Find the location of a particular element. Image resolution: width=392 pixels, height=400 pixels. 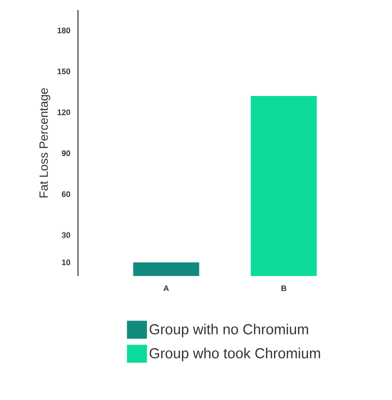

legend-label: Group who took Chromium is located at coordinates (235, 355).